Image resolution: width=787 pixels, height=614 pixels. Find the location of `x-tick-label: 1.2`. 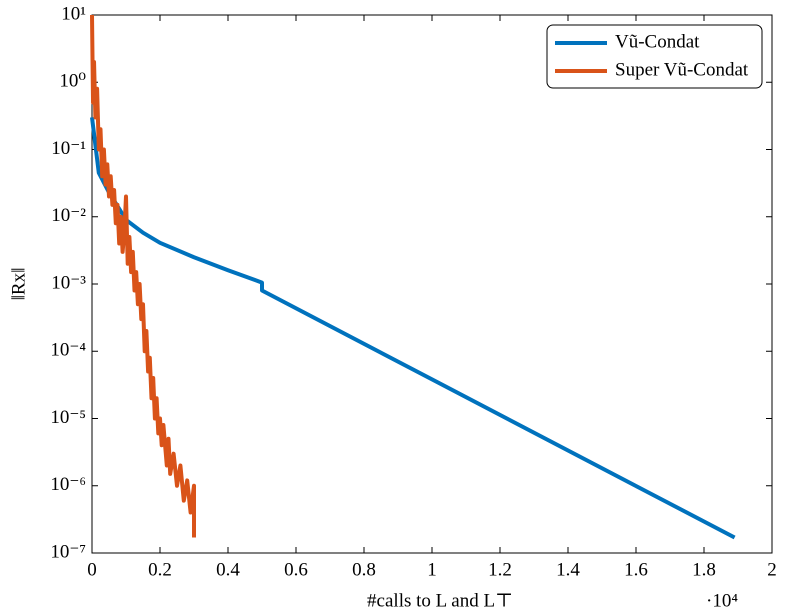

x-tick-label: 1.2 is located at coordinates (500, 569).